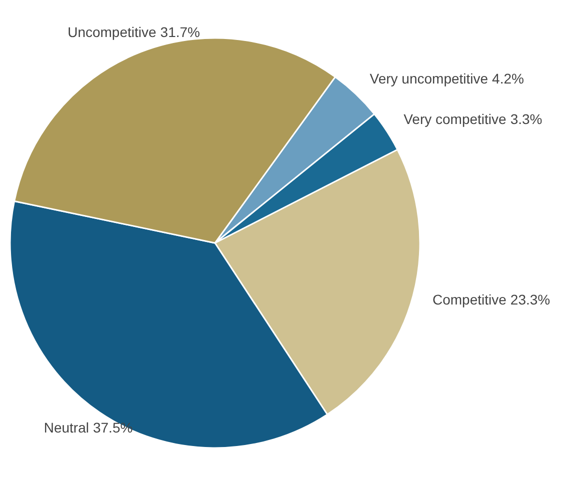  What do you see at coordinates (180, 32) in the screenshot?
I see `data-label: 31.7%` at bounding box center [180, 32].